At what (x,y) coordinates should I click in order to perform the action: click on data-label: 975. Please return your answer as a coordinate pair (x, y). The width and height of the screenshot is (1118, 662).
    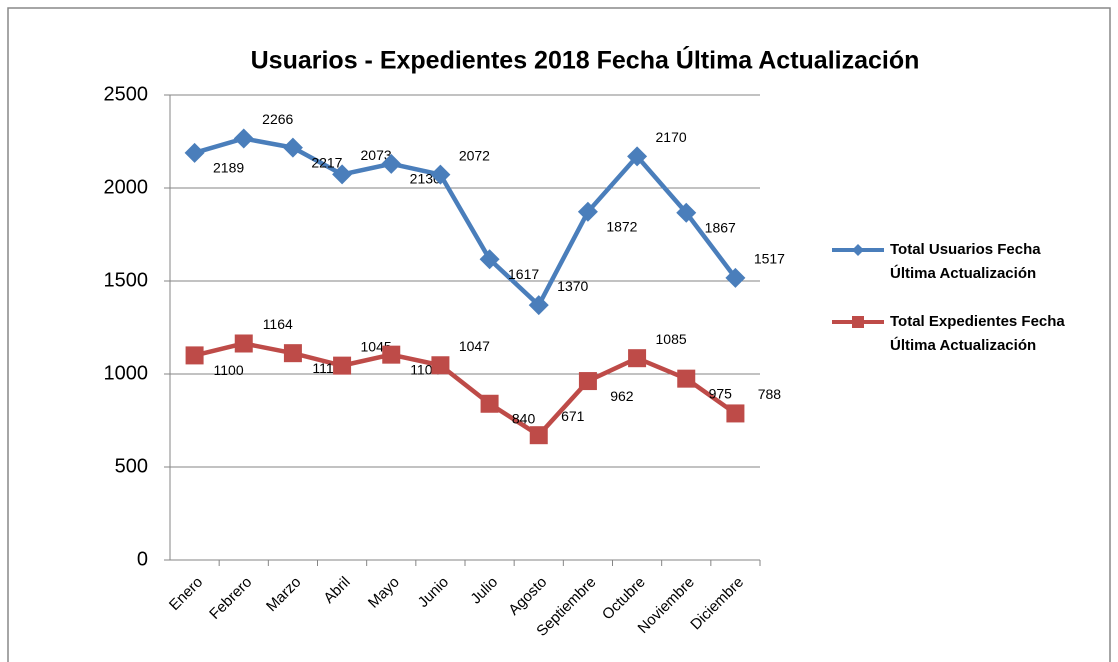
    Looking at the image, I should click on (721, 393).